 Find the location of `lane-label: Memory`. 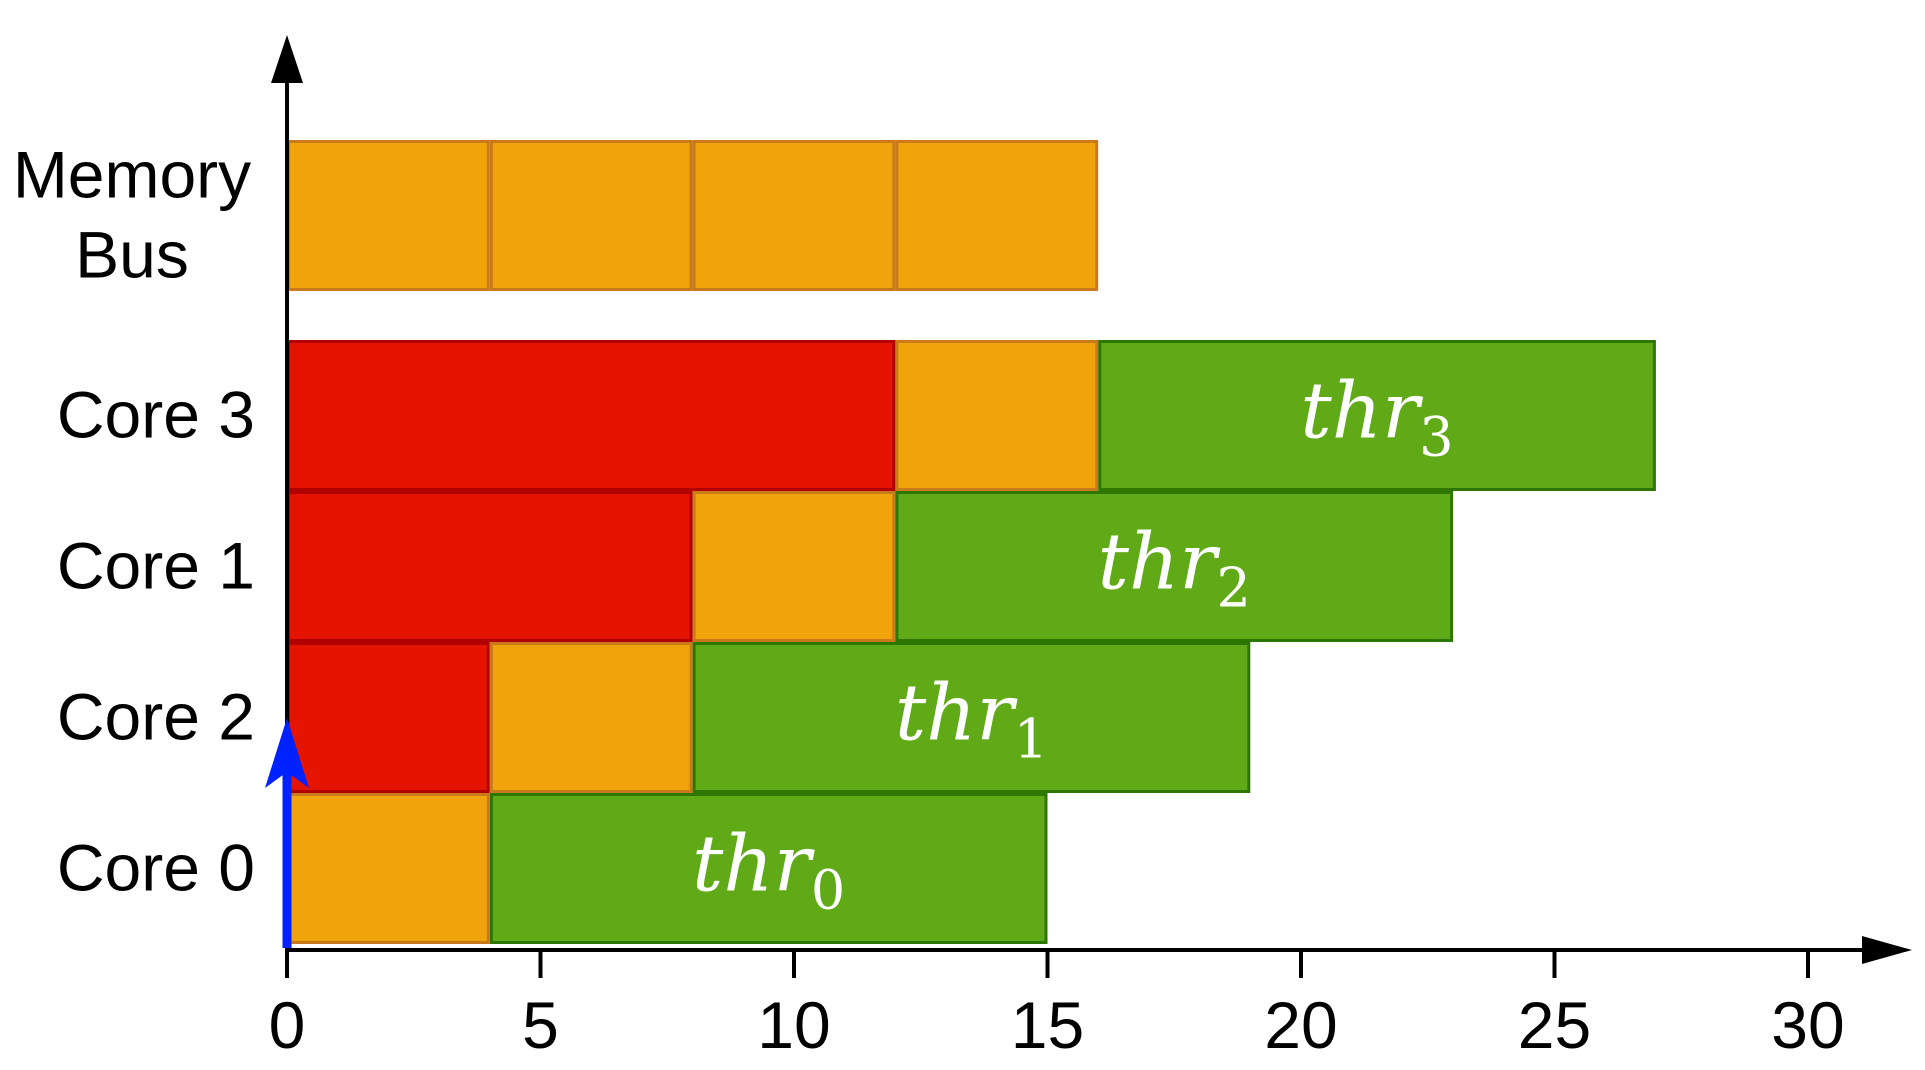

lane-label: Memory is located at coordinates (132, 175).